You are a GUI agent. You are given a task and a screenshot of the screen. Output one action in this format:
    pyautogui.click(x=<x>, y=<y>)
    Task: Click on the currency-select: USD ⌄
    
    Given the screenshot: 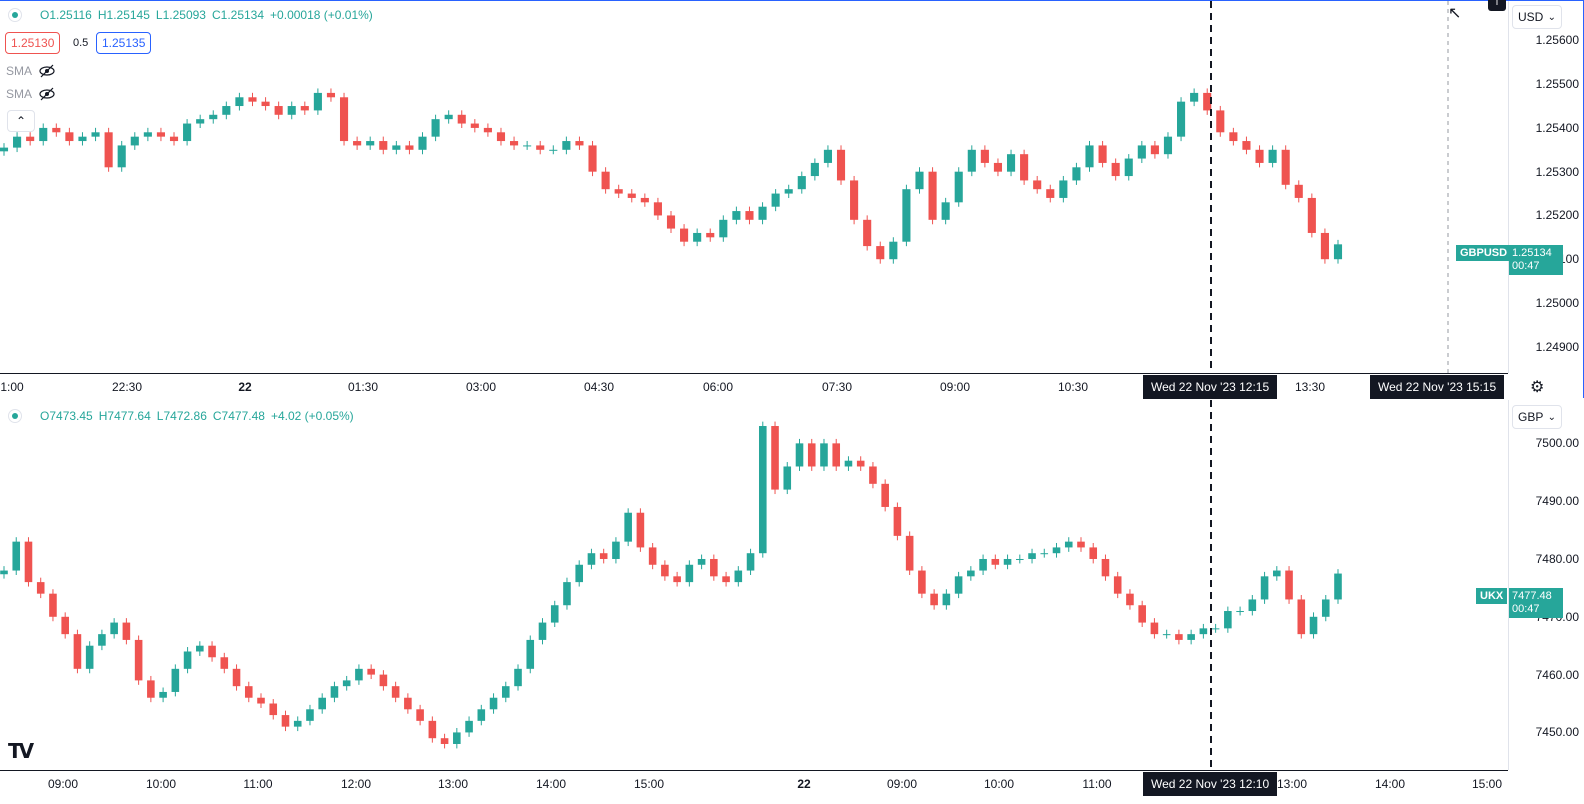 What is the action you would take?
    pyautogui.click(x=1537, y=17)
    